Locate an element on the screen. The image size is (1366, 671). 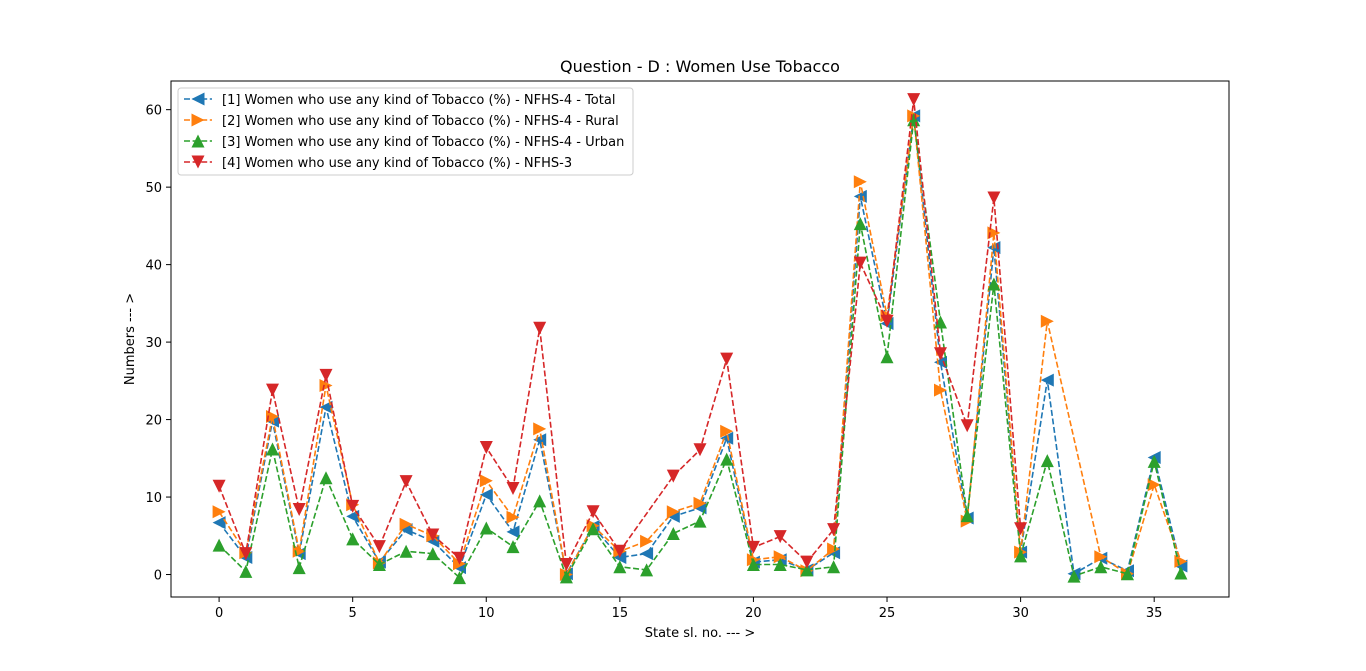
x-tick-label-25: 25 is located at coordinates (887, 613).